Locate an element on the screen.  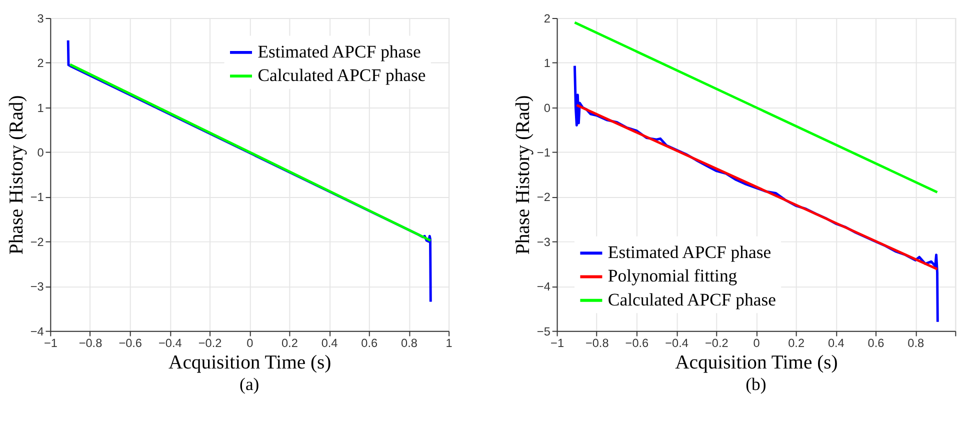
x-tick-label: 1 is located at coordinates (449, 343).